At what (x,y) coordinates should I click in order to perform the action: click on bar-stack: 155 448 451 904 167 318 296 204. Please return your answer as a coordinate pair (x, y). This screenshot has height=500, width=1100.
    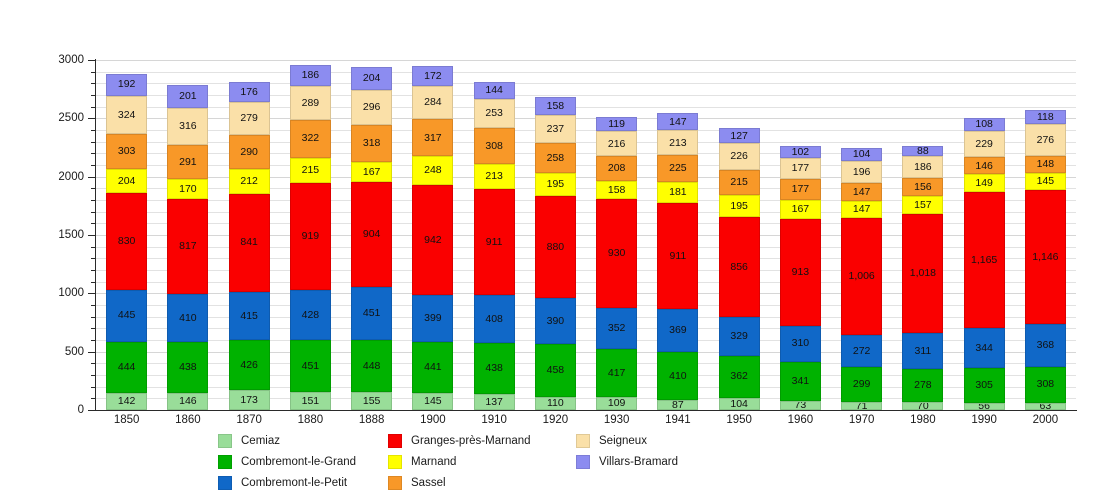
    Looking at the image, I should click on (372, 235).